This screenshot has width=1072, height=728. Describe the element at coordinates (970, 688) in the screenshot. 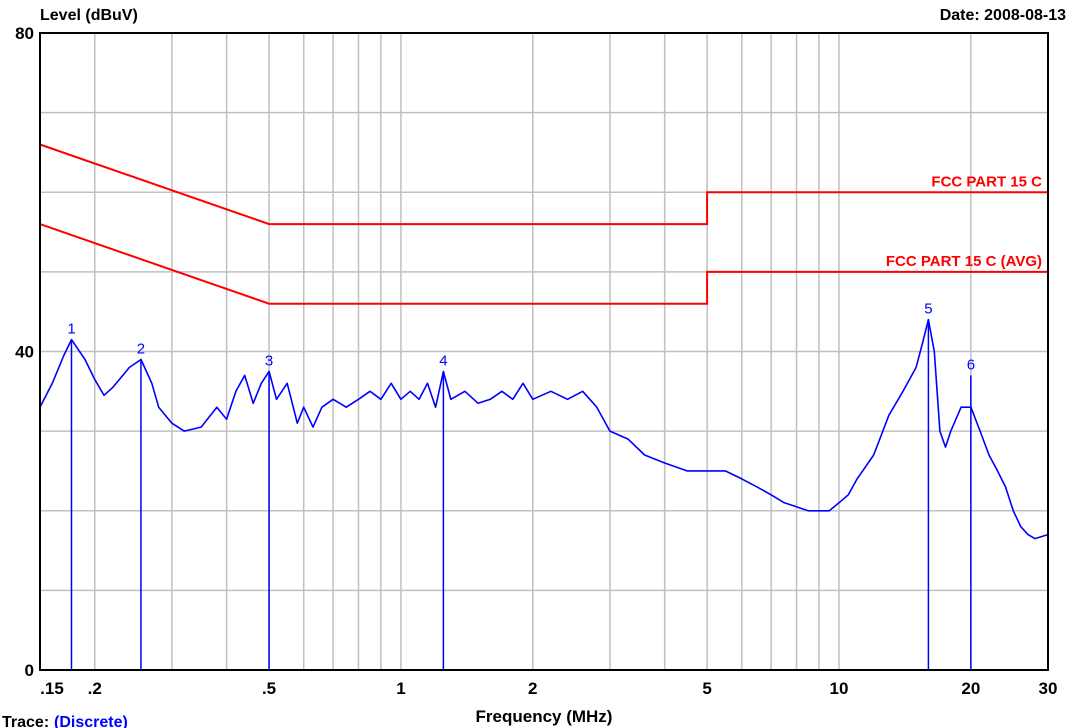

I see `x-tick-label: 20` at that location.